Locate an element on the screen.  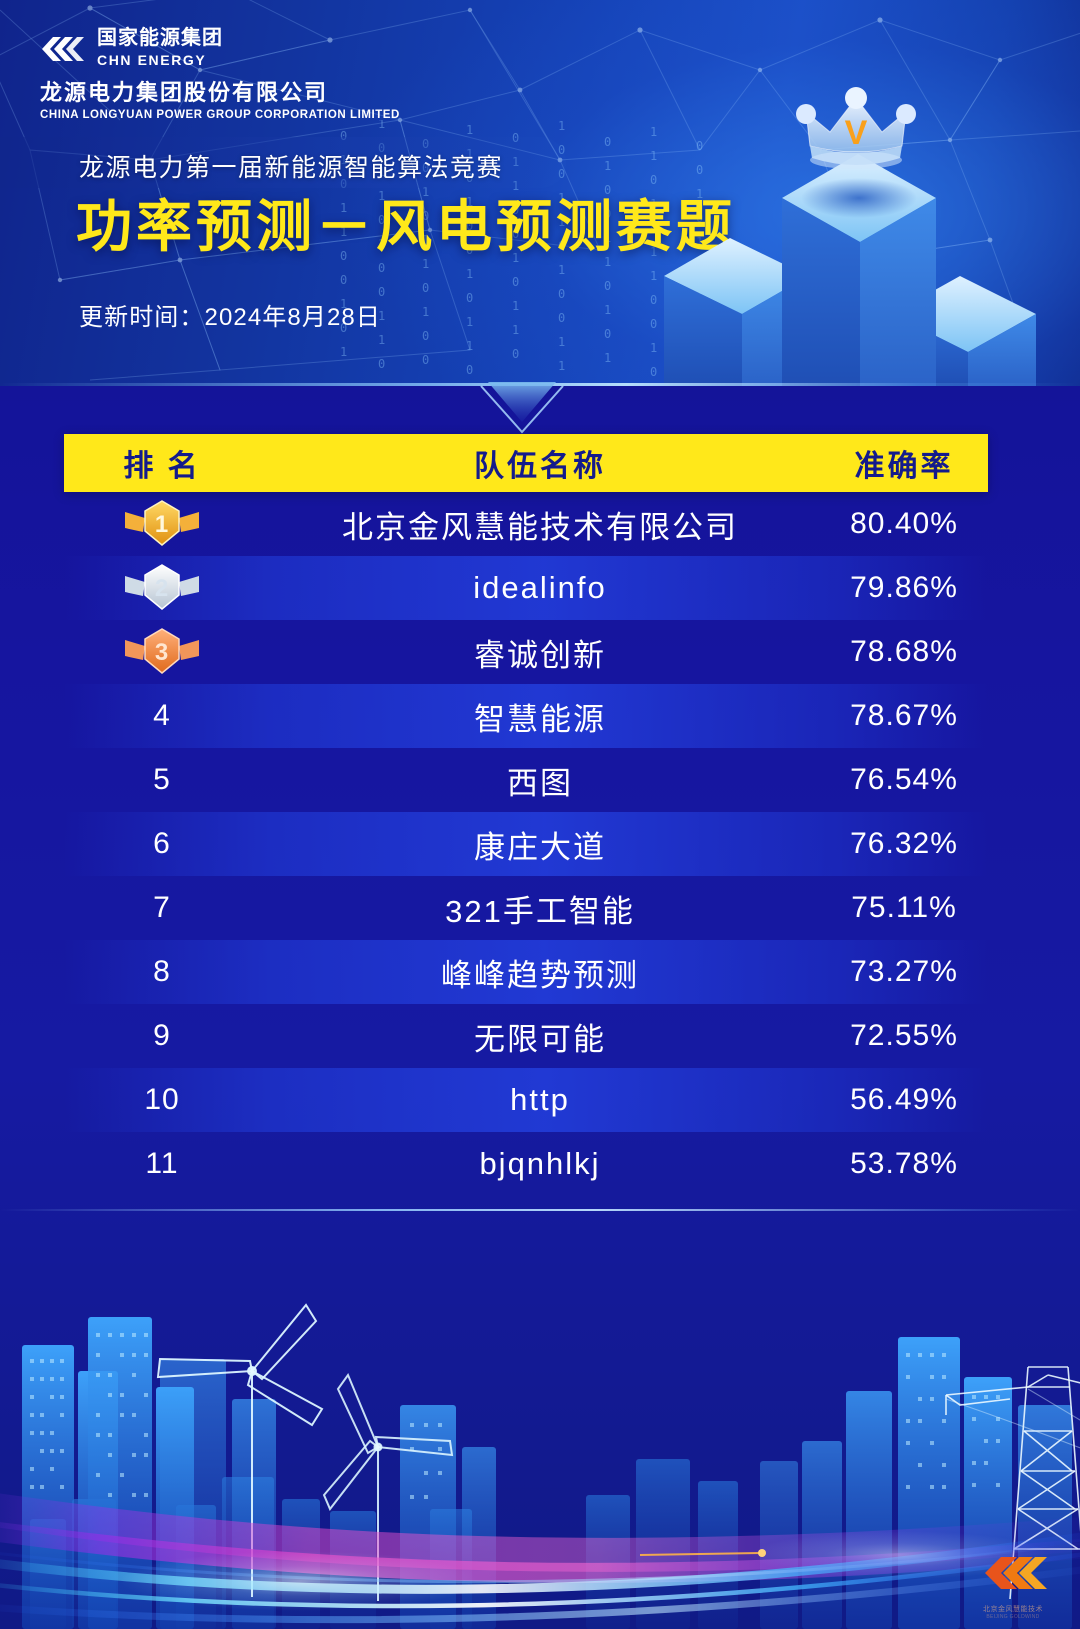
table-row: 7 321手工智能 75.11% is located at coordinates (526, 908).